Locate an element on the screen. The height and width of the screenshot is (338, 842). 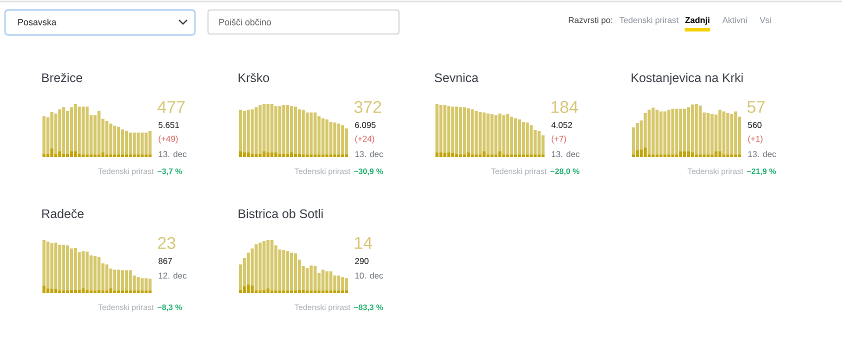
text: 23 is located at coordinates (167, 243).